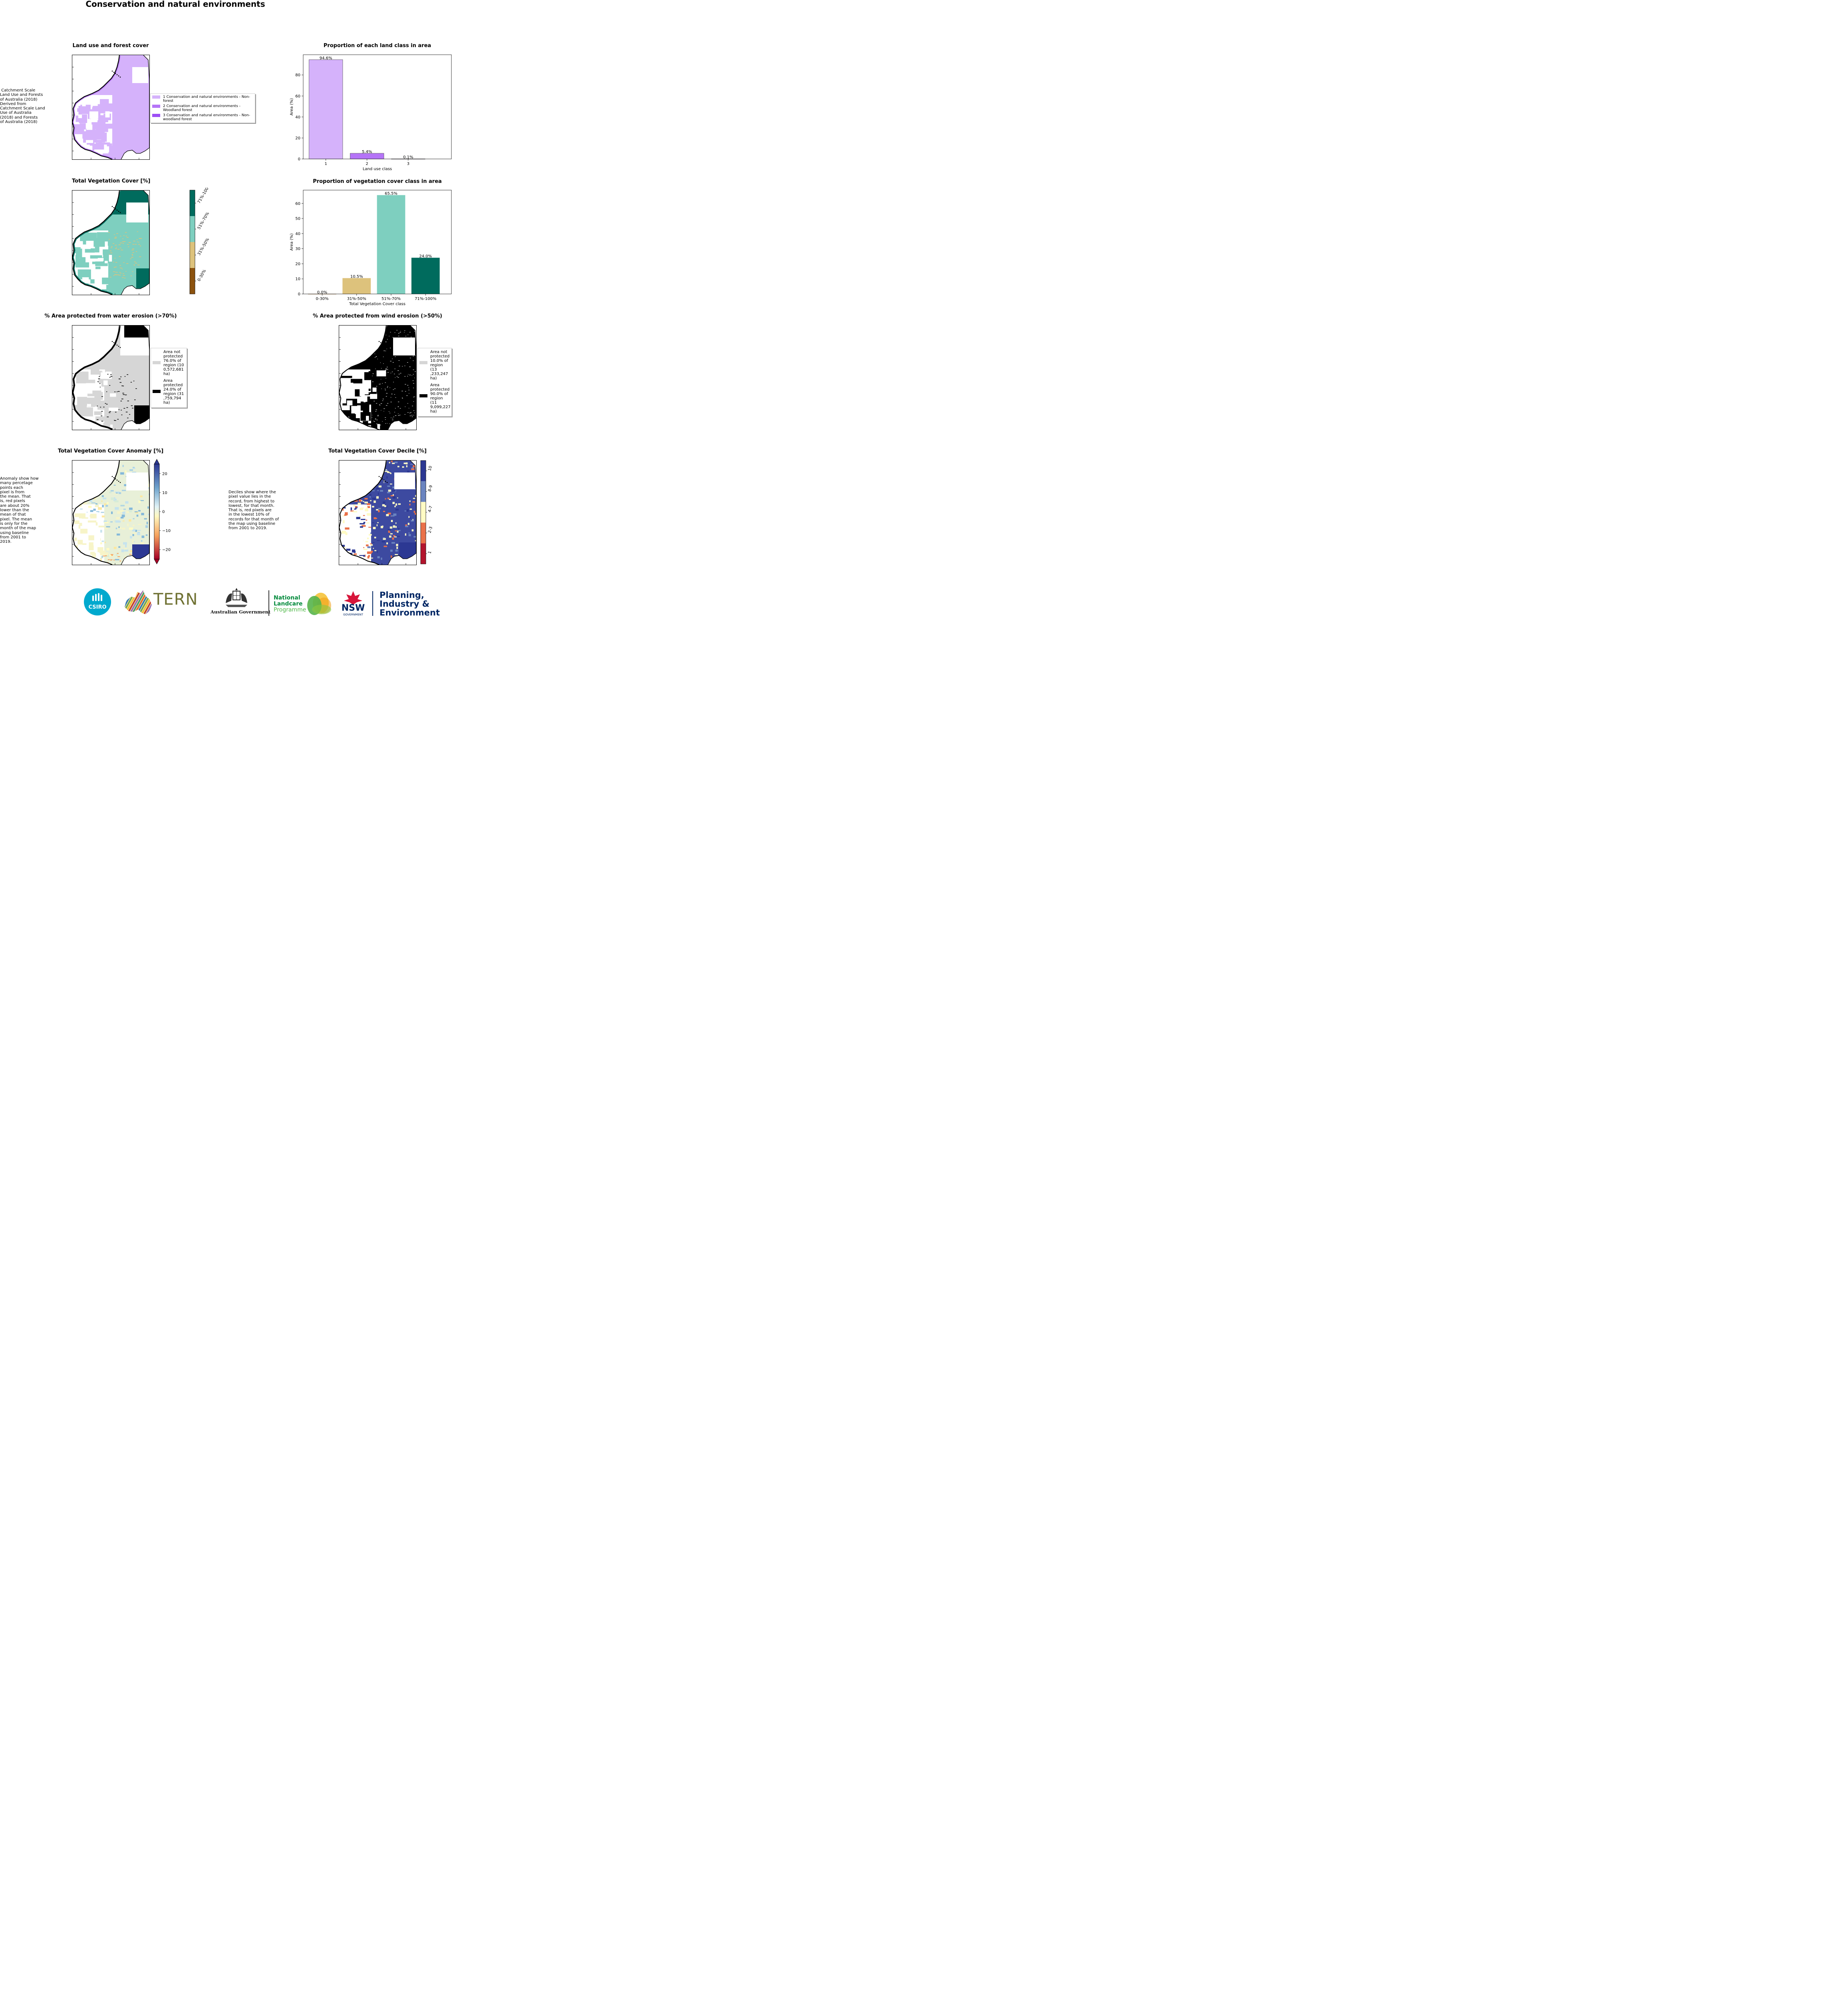 This screenshot has height=1997, width=1848. Describe the element at coordinates (129, 559) in the screenshot. I see `map-low-anomaly` at that location.